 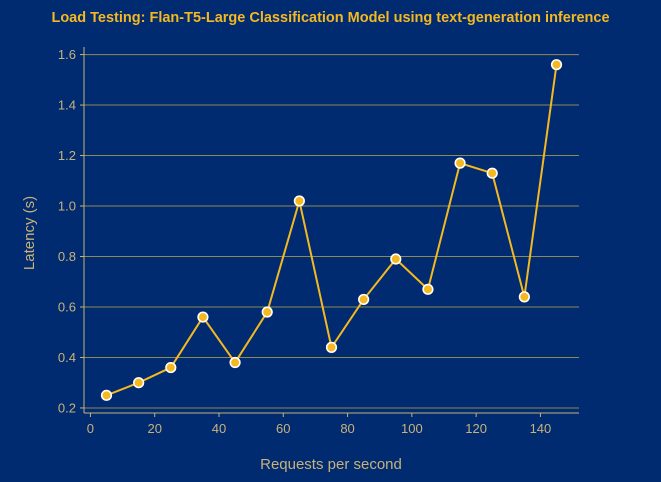 What do you see at coordinates (67, 306) in the screenshot?
I see `y-tick-label: 0.6` at bounding box center [67, 306].